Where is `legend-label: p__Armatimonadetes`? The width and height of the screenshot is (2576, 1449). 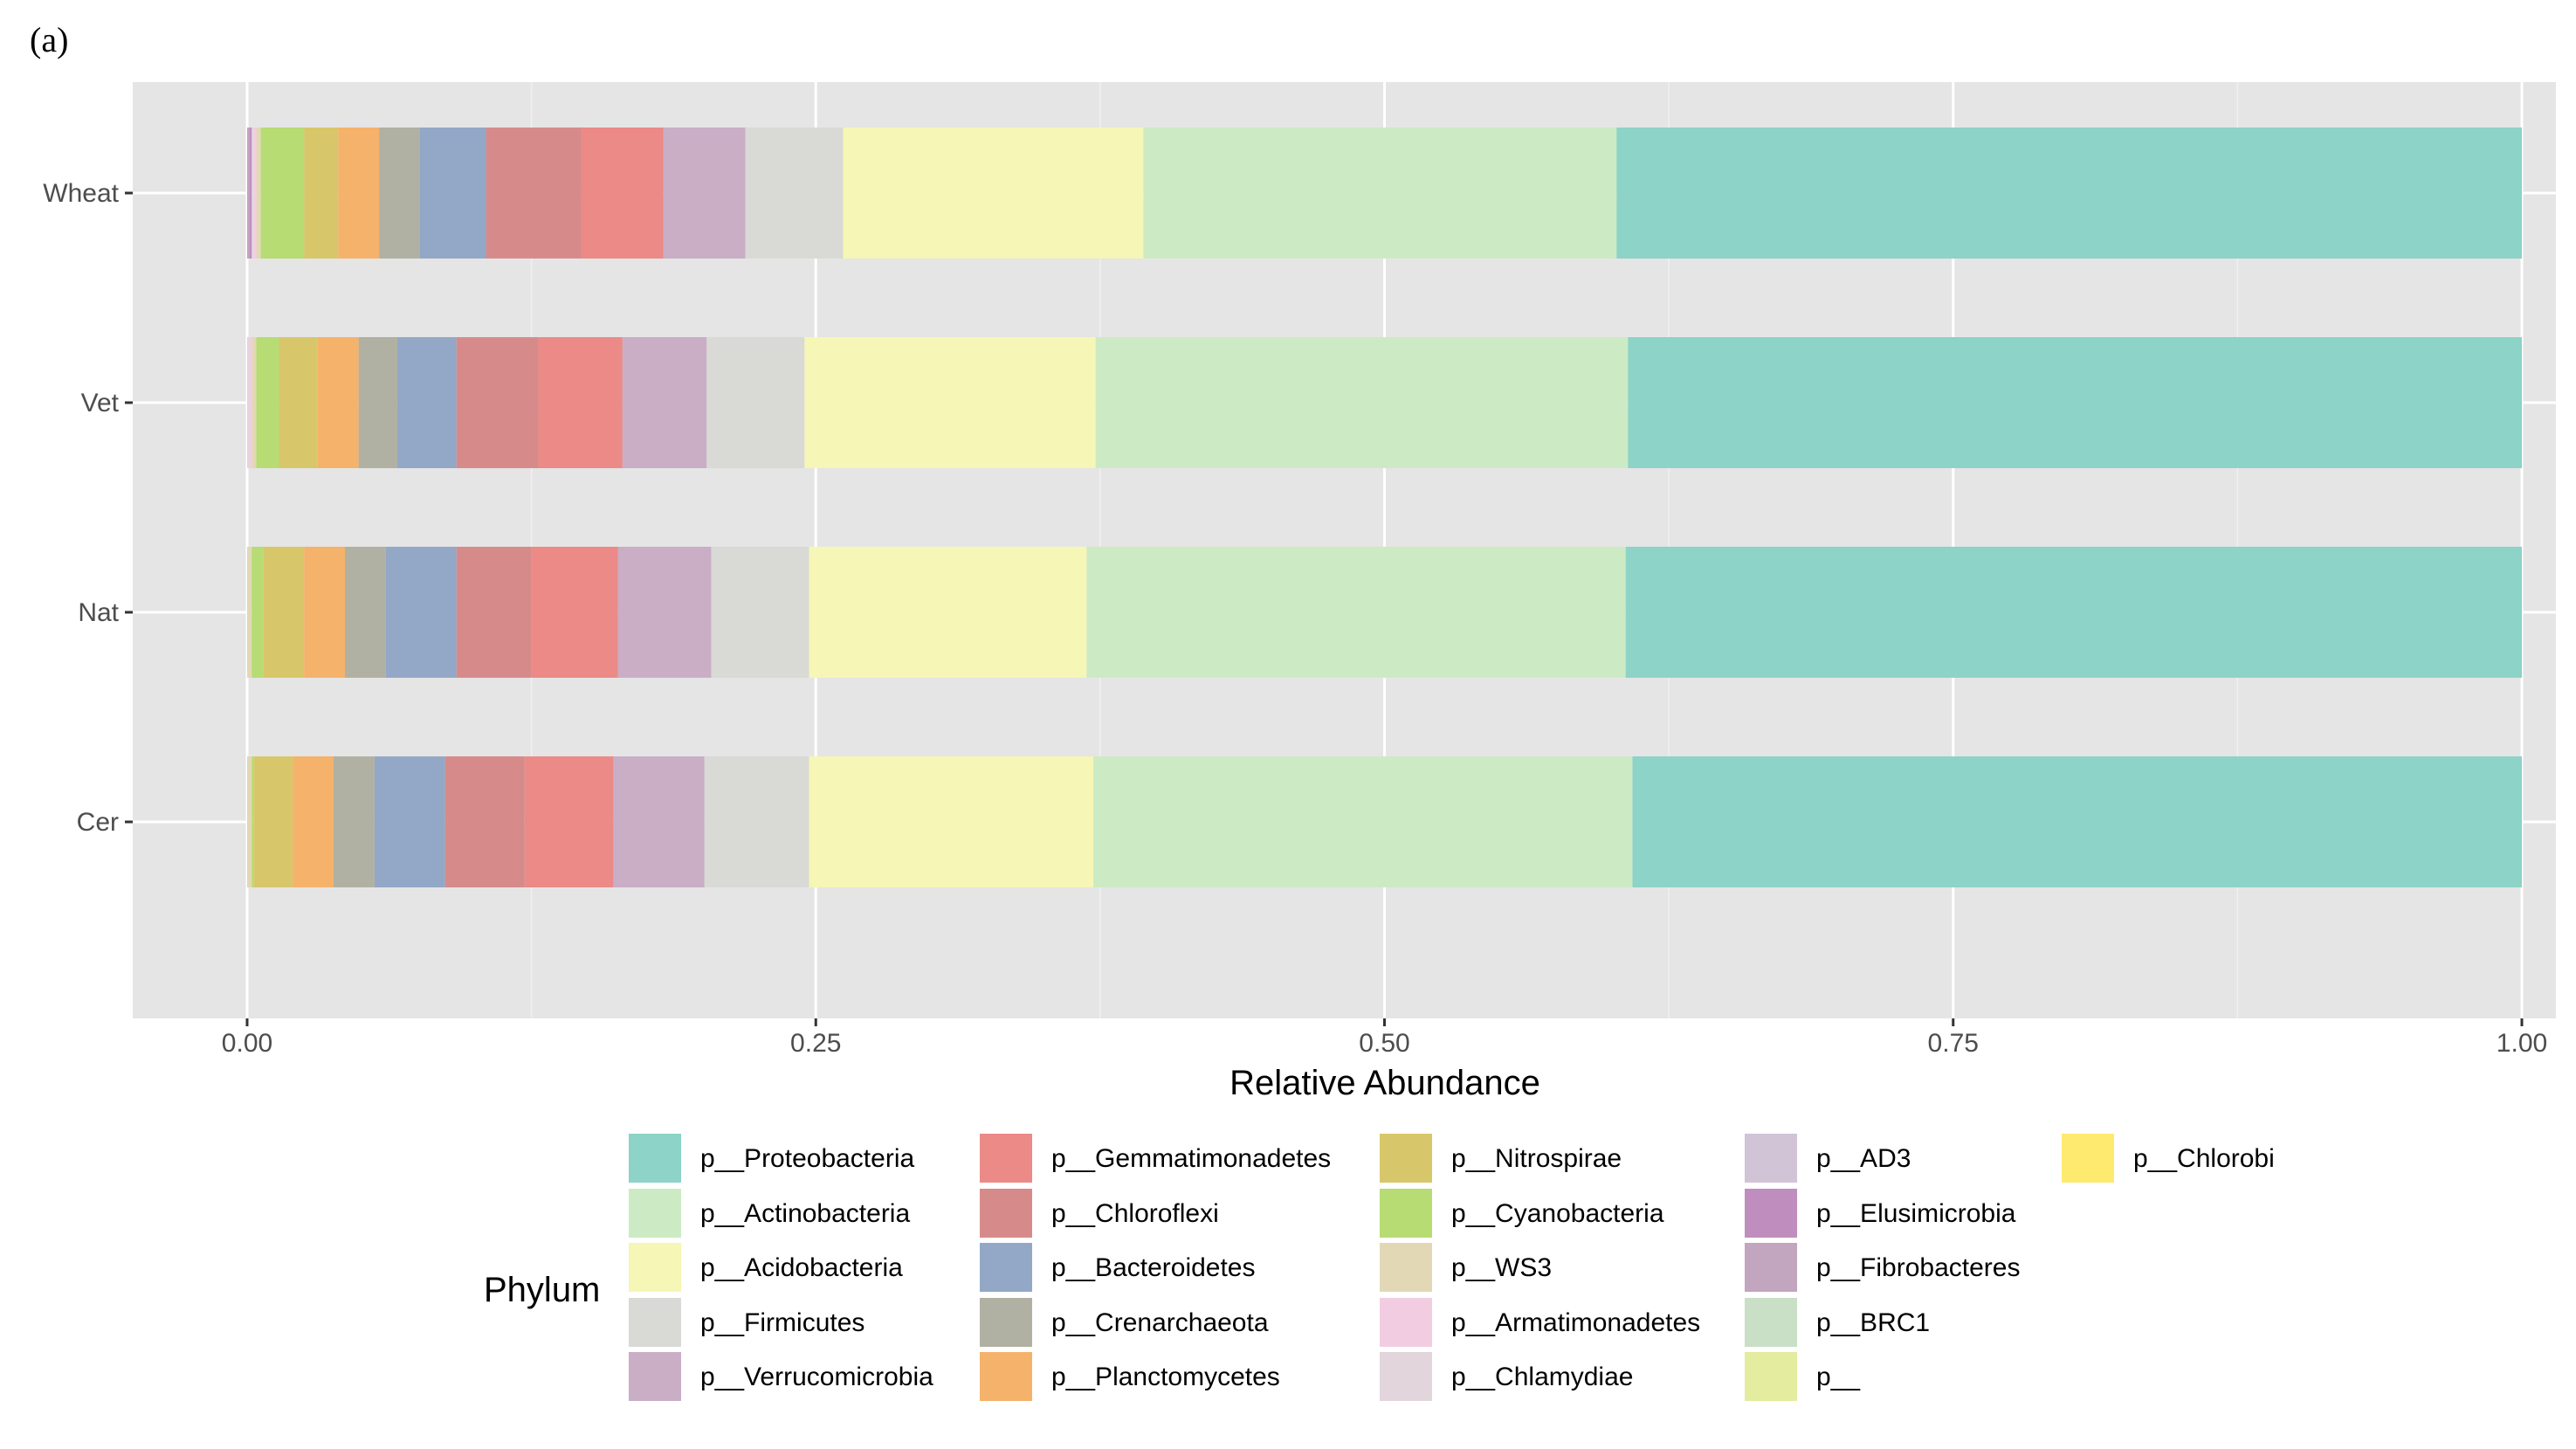
legend-label: p__Armatimonadetes is located at coordinates (1575, 1322).